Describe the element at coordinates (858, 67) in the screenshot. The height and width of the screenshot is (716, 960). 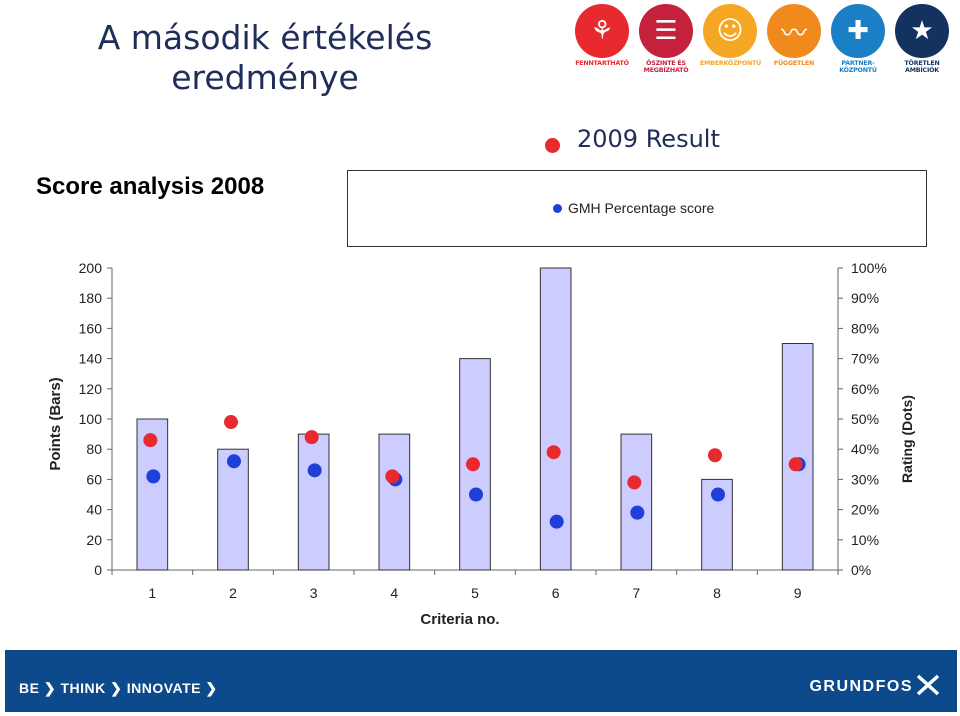
I see `badge-caption: PARTNER- KÖZPONTÚ` at that location.